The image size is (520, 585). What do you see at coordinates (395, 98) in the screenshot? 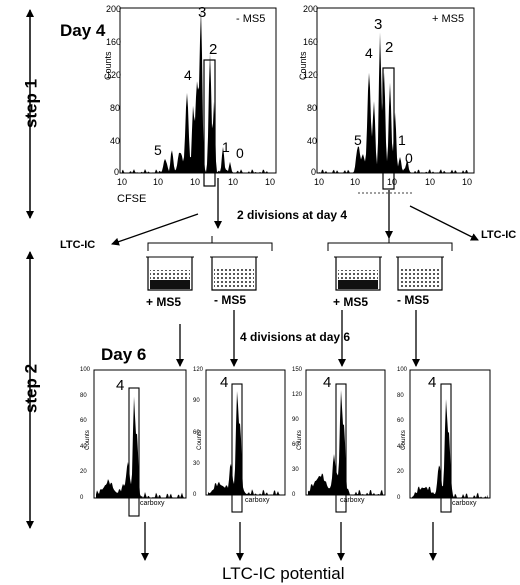
I see `day4-right-histogram` at bounding box center [395, 98].